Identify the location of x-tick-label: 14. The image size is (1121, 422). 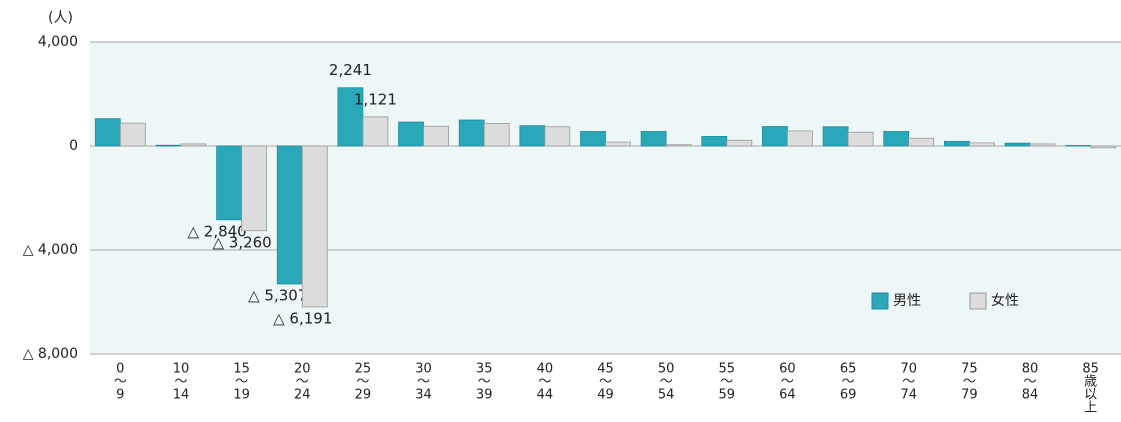
(181, 395).